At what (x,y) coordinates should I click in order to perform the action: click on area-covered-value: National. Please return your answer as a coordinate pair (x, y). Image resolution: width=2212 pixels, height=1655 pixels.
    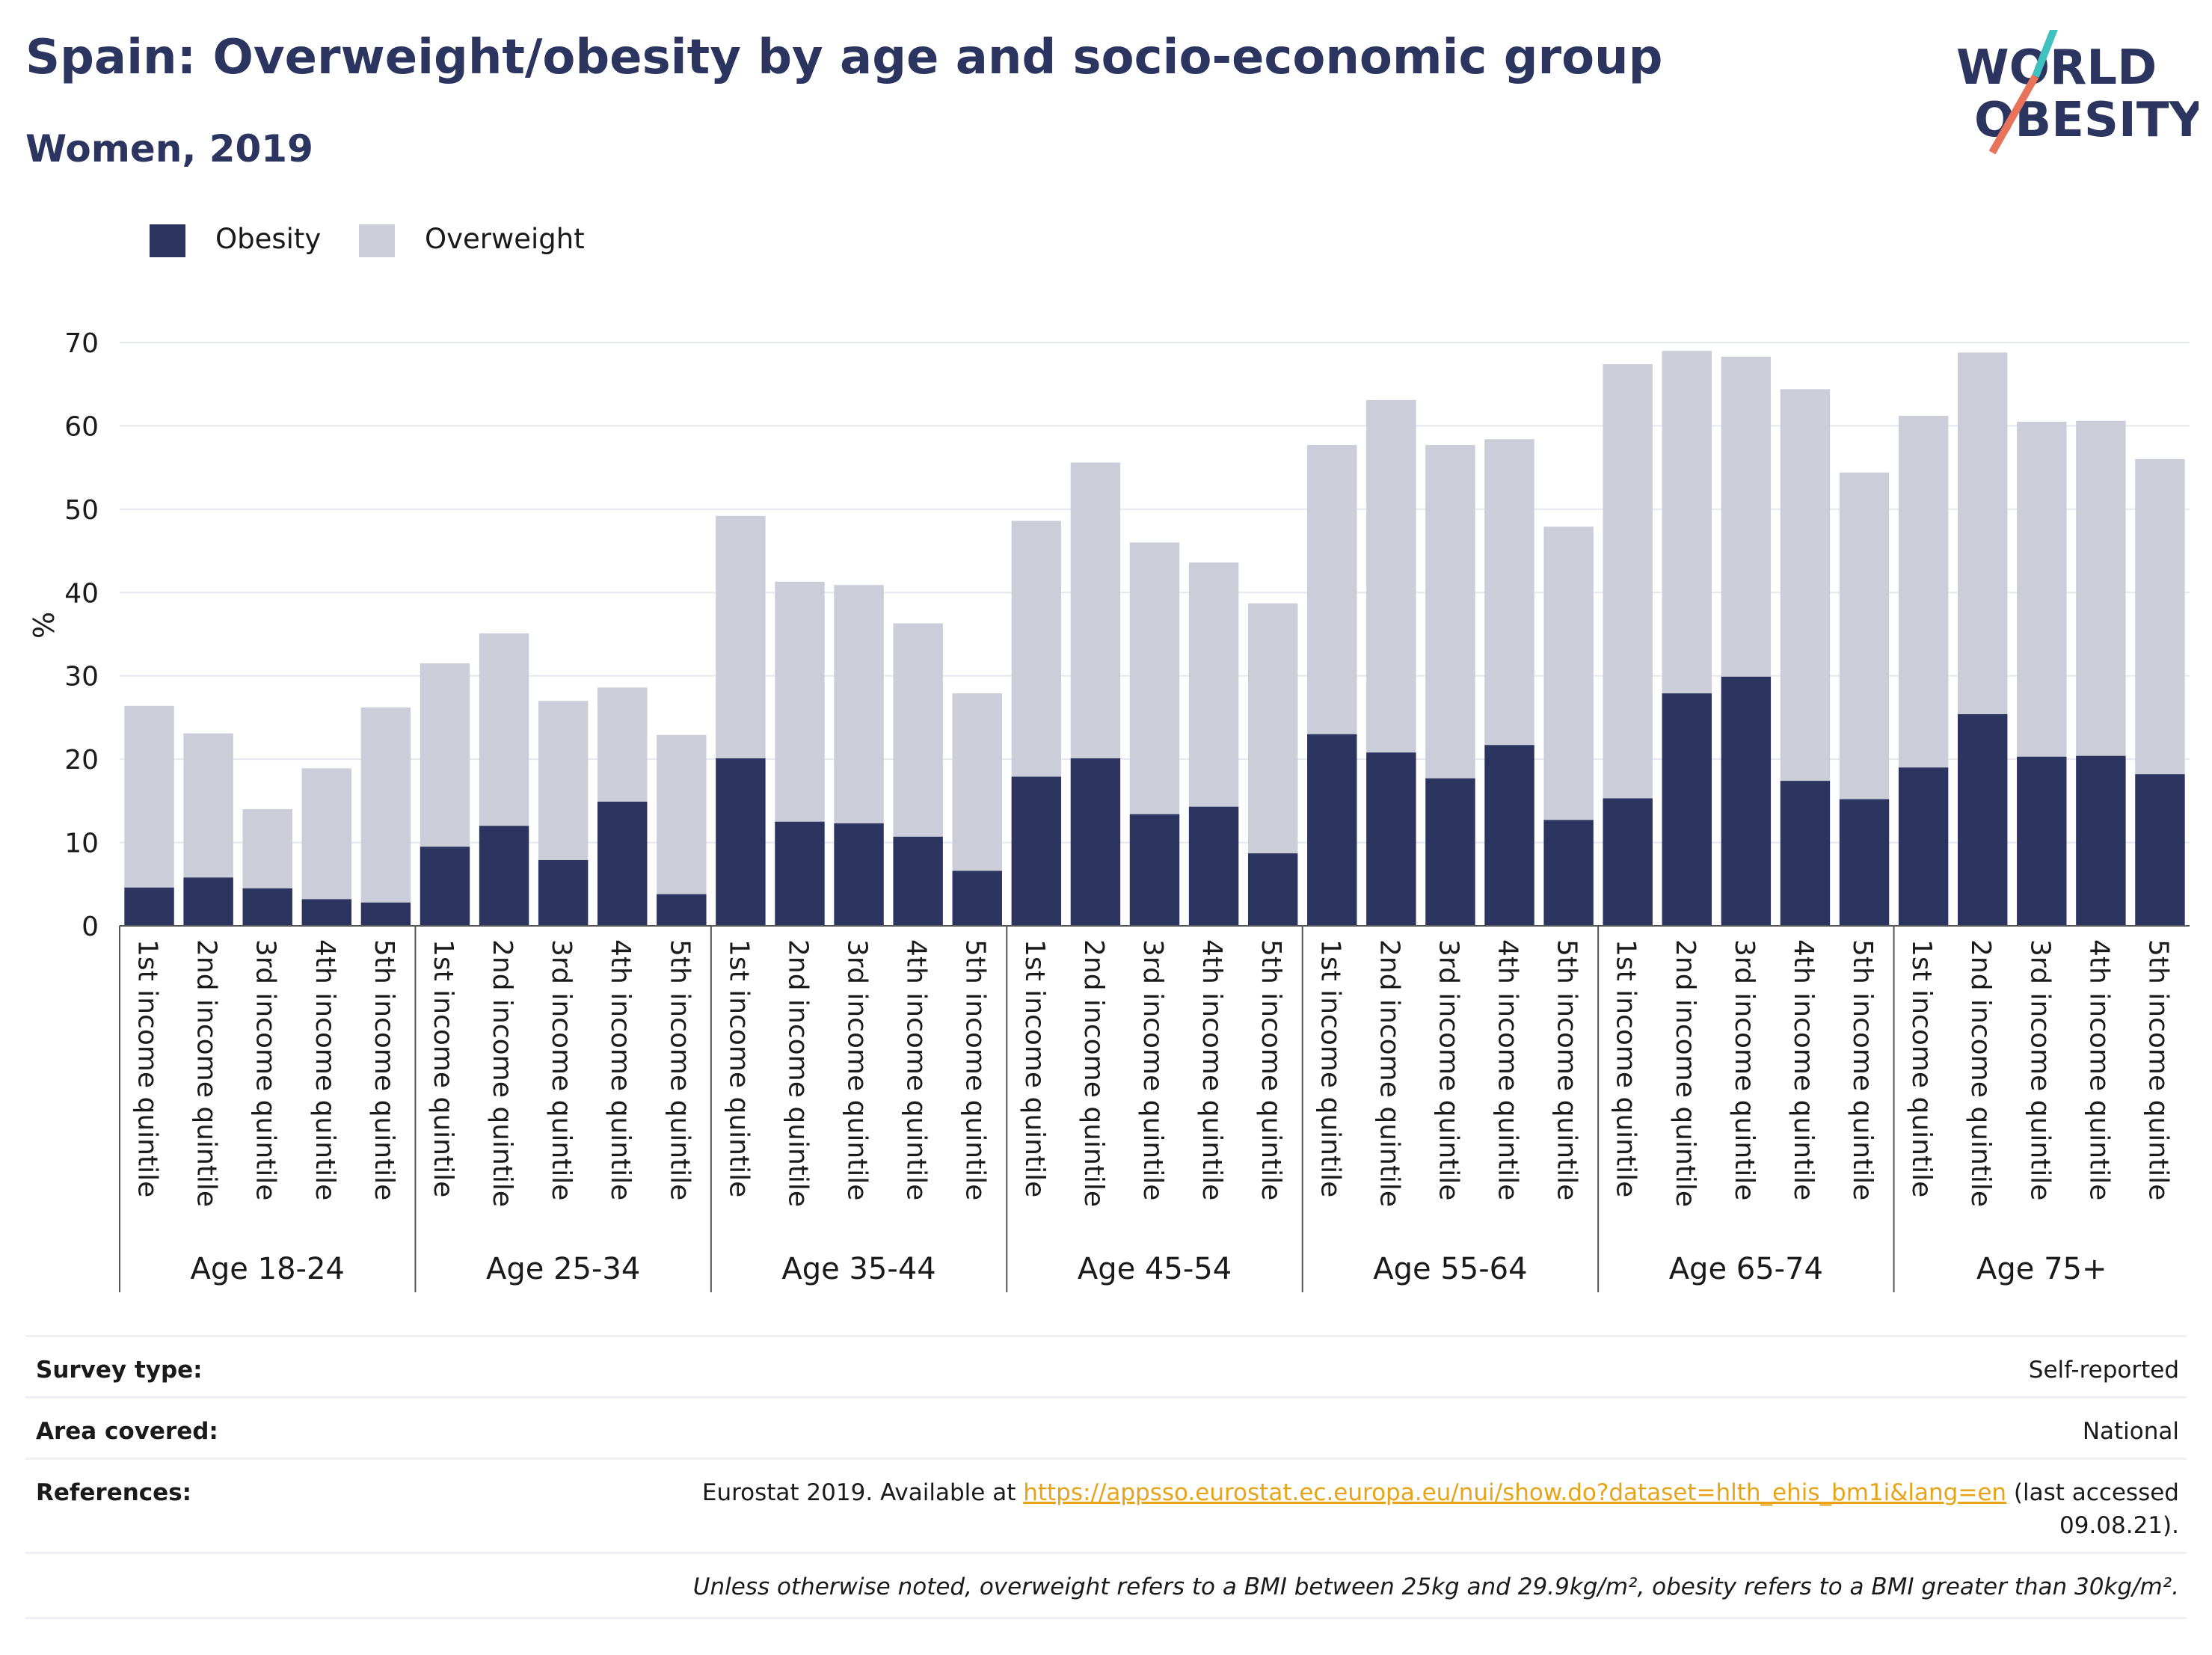
    Looking at the image, I should click on (2130, 1431).